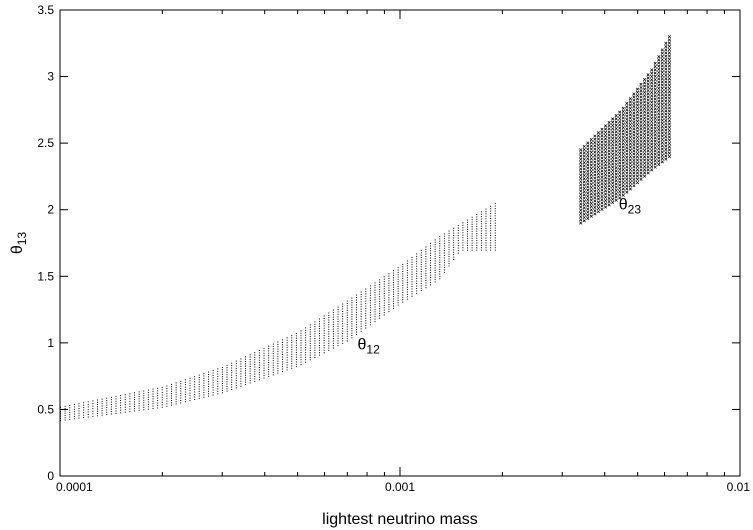 This screenshot has width=753, height=530. What do you see at coordinates (50, 343) in the screenshot?
I see `y-tick-label: 1` at bounding box center [50, 343].